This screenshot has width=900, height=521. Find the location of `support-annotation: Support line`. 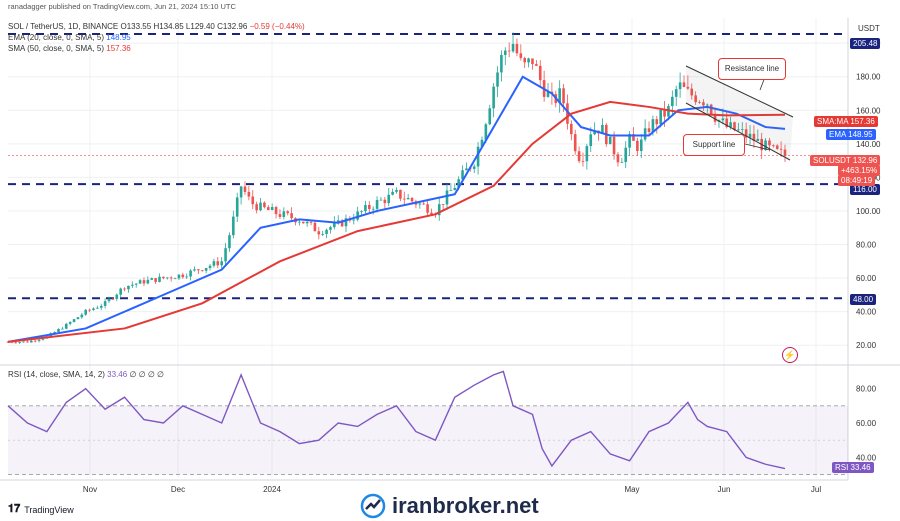

support-annotation: Support line is located at coordinates (714, 145).